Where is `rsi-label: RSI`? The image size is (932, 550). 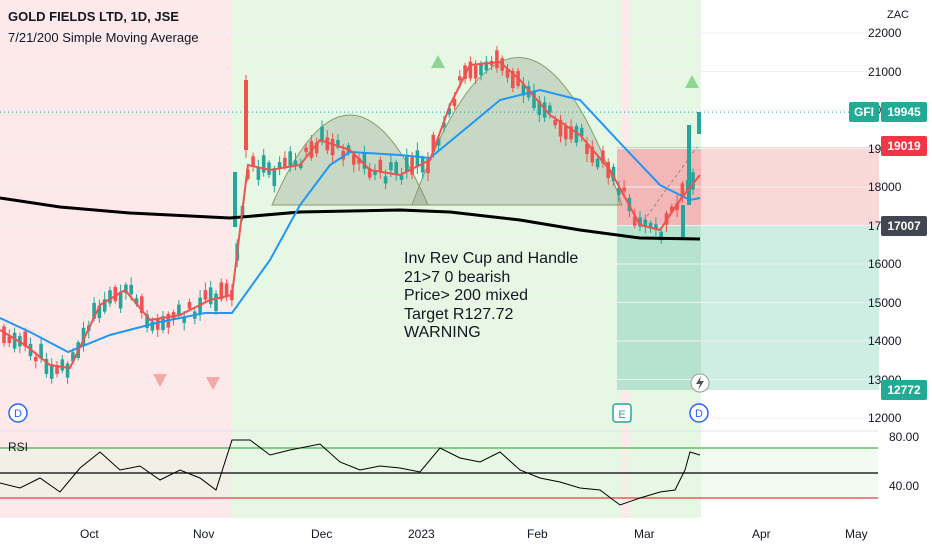
rsi-label: RSI is located at coordinates (18, 447).